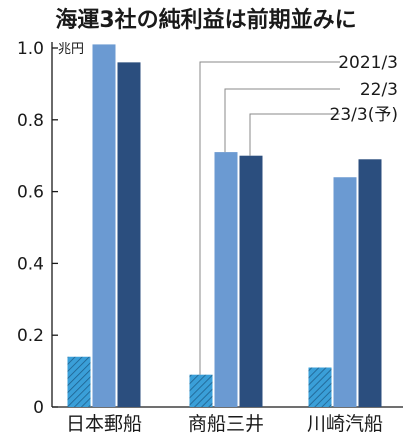 The width and height of the screenshot is (412, 440). Describe the element at coordinates (364, 115) in the screenshot. I see `legend-label: 23/3(予)` at that location.